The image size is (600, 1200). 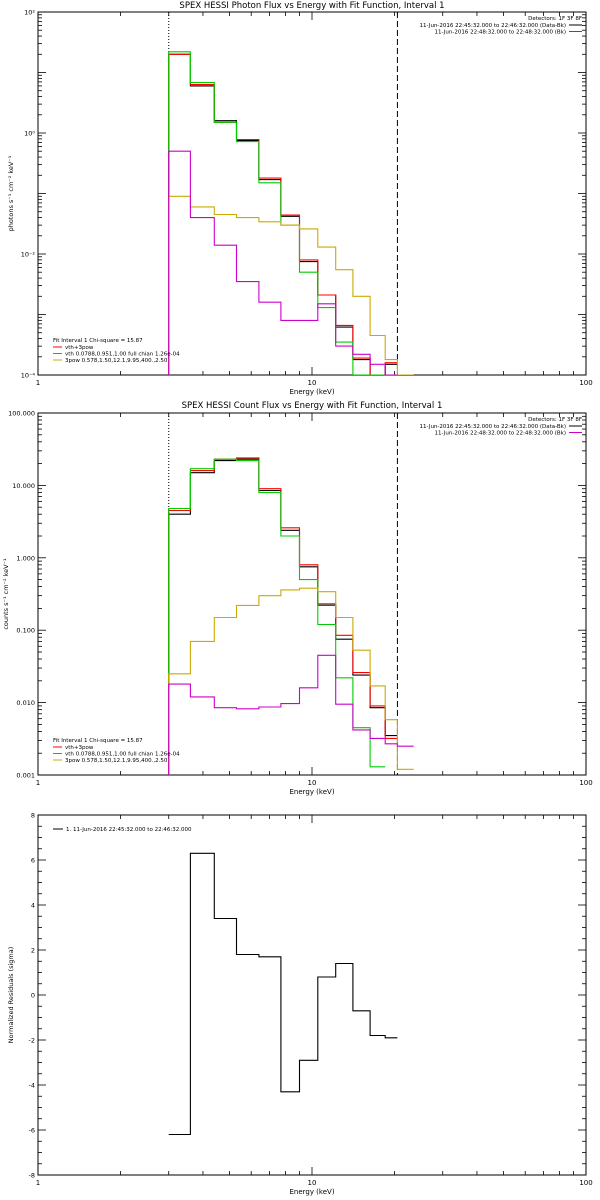 I want to click on y-tick-label: 1.000, so click(x=25, y=558).